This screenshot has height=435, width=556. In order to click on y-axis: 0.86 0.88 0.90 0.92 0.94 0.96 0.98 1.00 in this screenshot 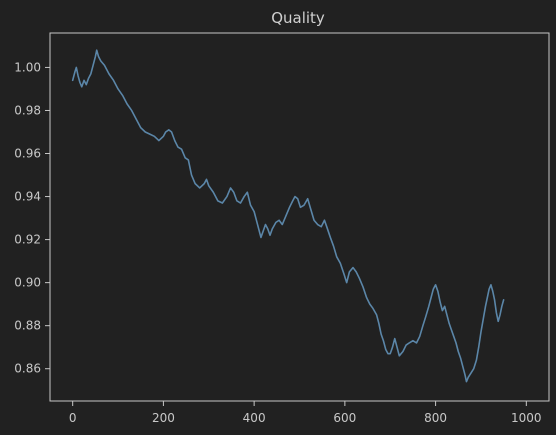, I will do `click(32, 218)`.